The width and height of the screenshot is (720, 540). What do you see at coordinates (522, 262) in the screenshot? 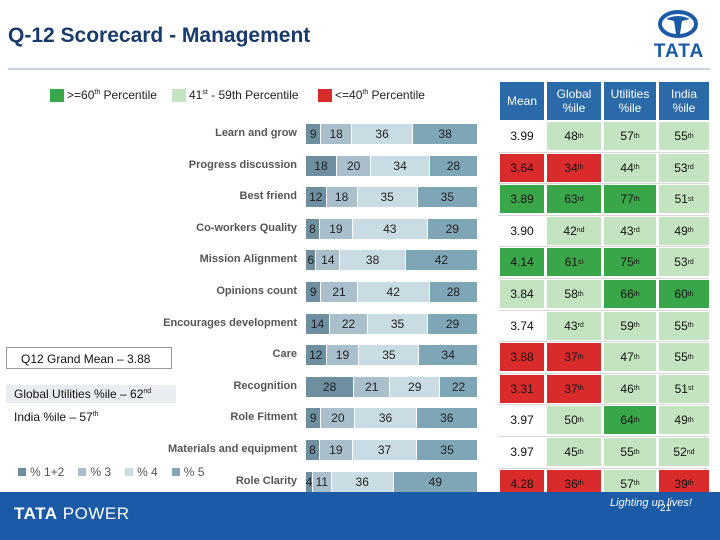
I see `mean-cell: 4.14` at bounding box center [522, 262].